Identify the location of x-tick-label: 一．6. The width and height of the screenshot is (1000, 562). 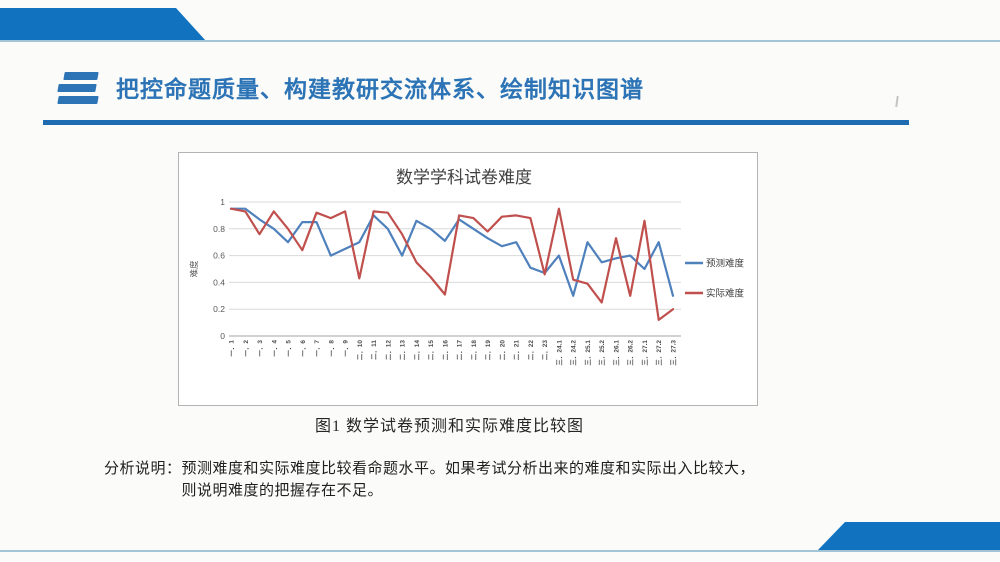
(303, 348).